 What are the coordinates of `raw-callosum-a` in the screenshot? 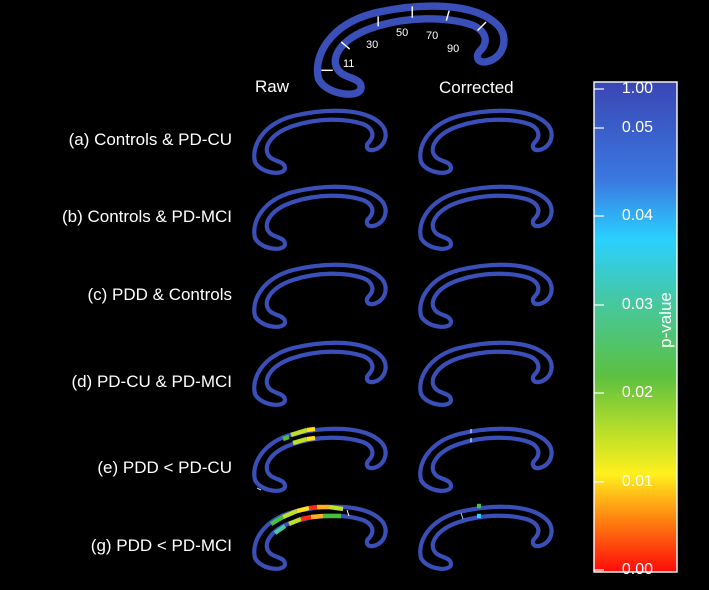 It's located at (320, 141).